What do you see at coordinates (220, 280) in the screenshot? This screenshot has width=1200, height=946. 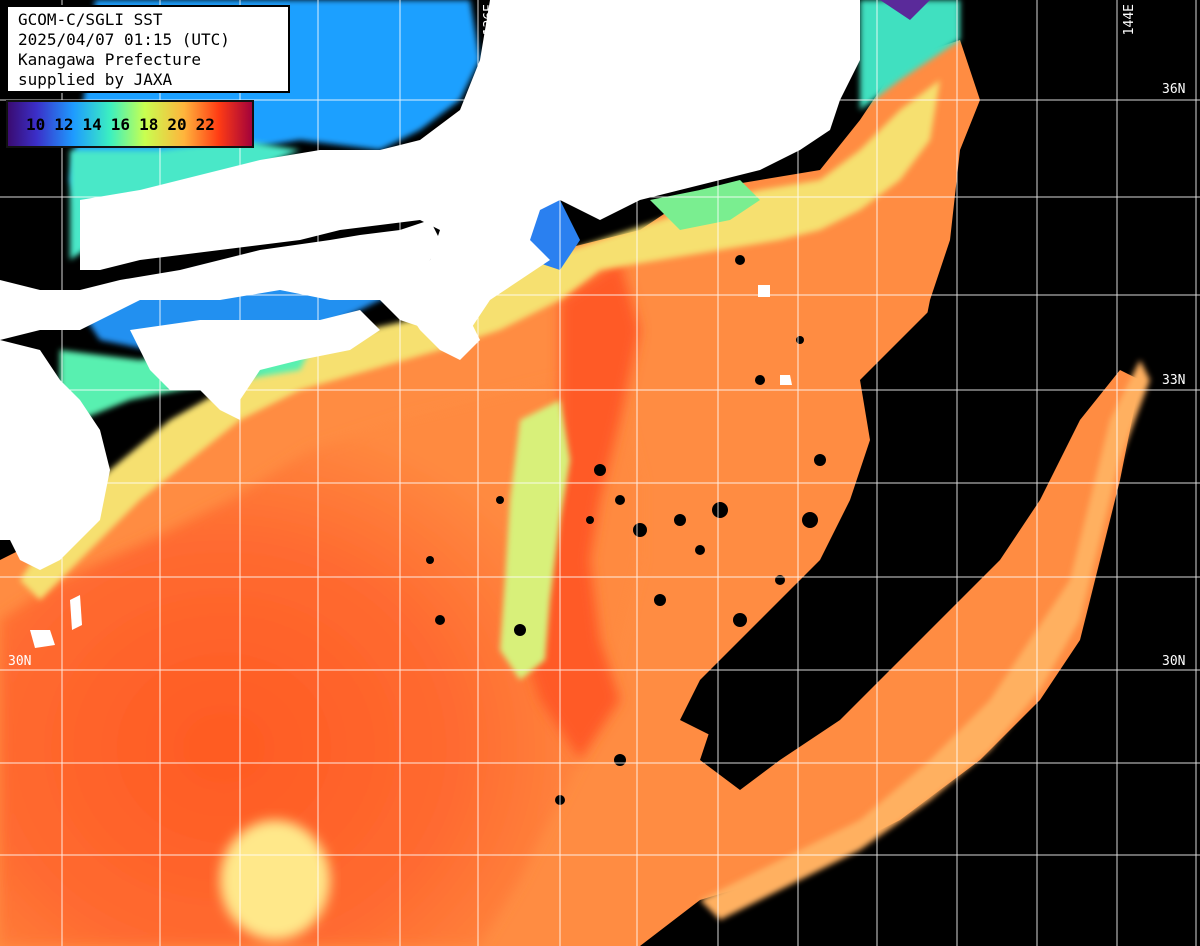 I see `land-honshu-west` at bounding box center [220, 280].